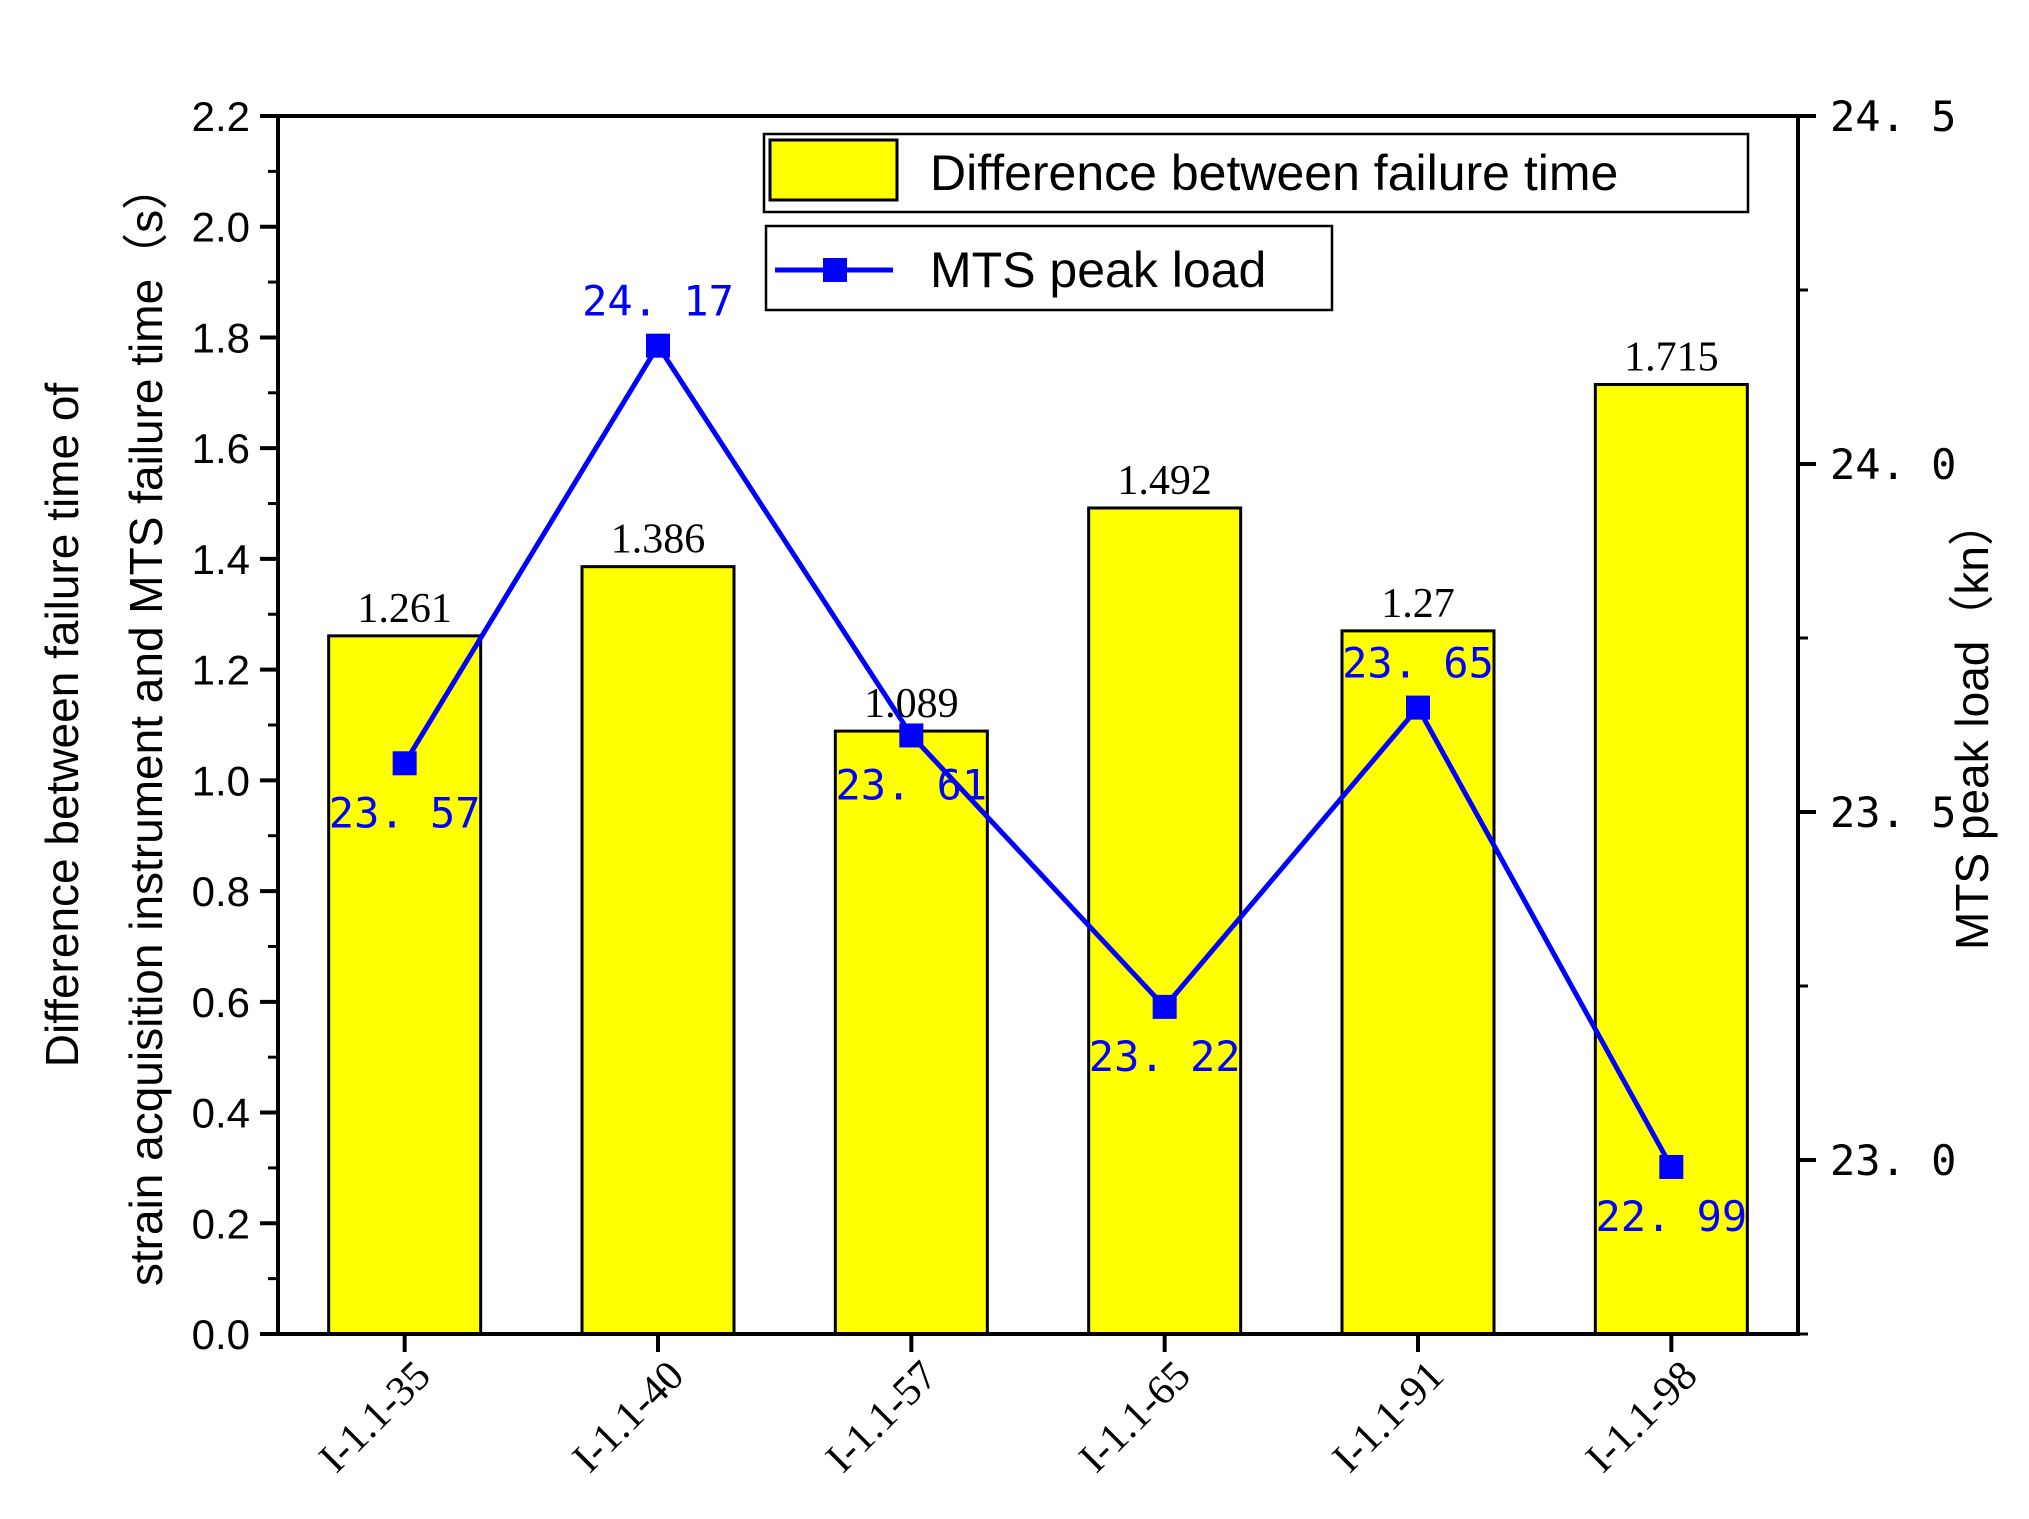 Image resolution: width=2029 pixels, height=1519 pixels. What do you see at coordinates (881, 1417) in the screenshot?
I see `x-tick-label: I-1.1-57` at bounding box center [881, 1417].